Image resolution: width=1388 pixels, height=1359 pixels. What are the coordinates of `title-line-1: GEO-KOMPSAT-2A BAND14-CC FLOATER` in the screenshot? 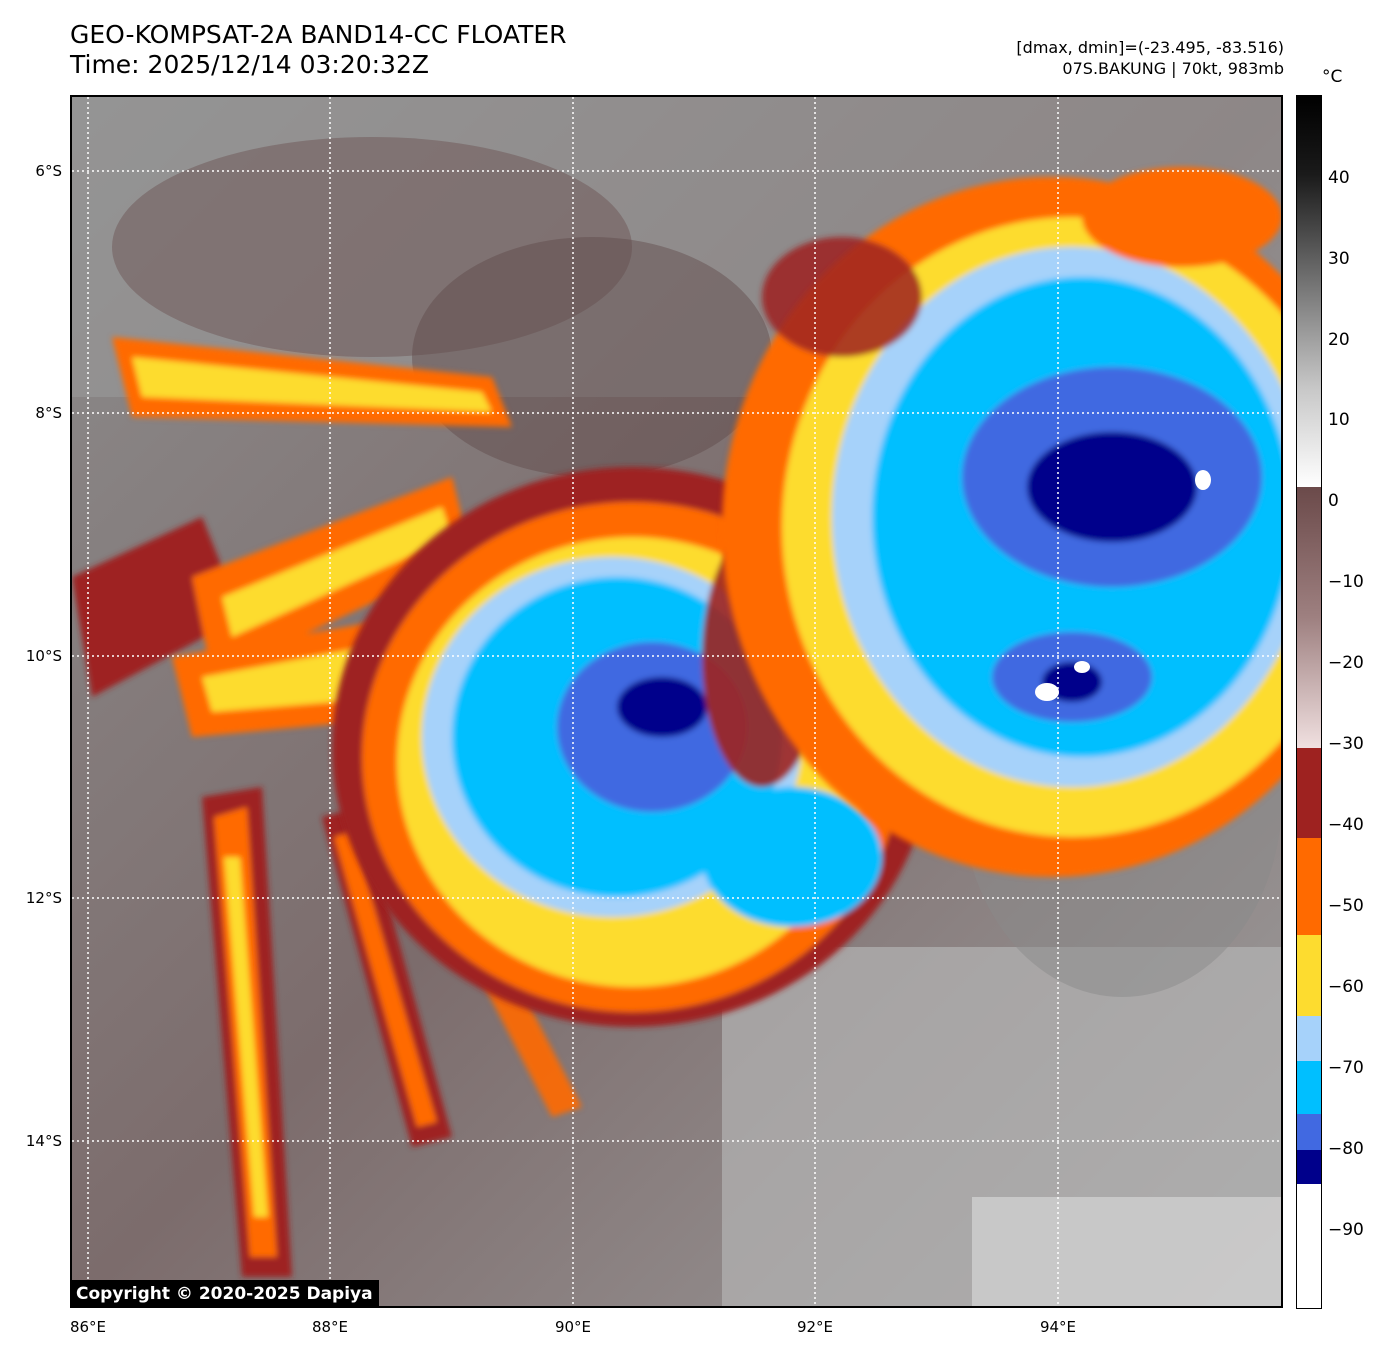 It's located at (318, 34).